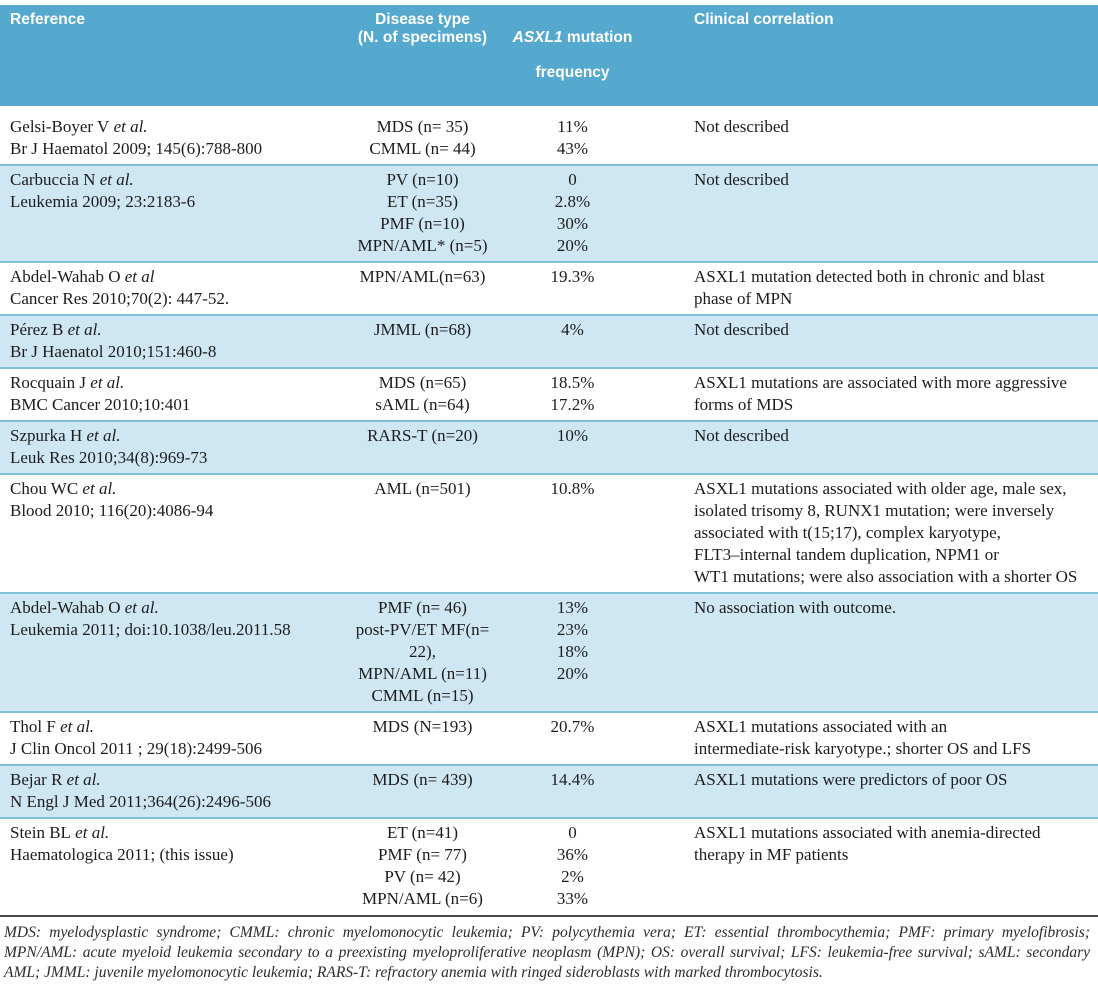 This screenshot has height=987, width=1098. I want to click on mutation-frequency-cell: 20.7%, so click(572, 726).